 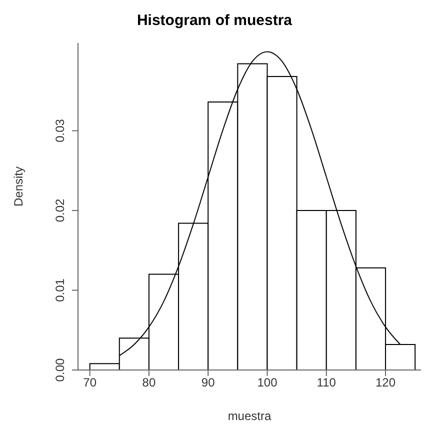 I want to click on x-tick-label: 120, so click(x=386, y=383).